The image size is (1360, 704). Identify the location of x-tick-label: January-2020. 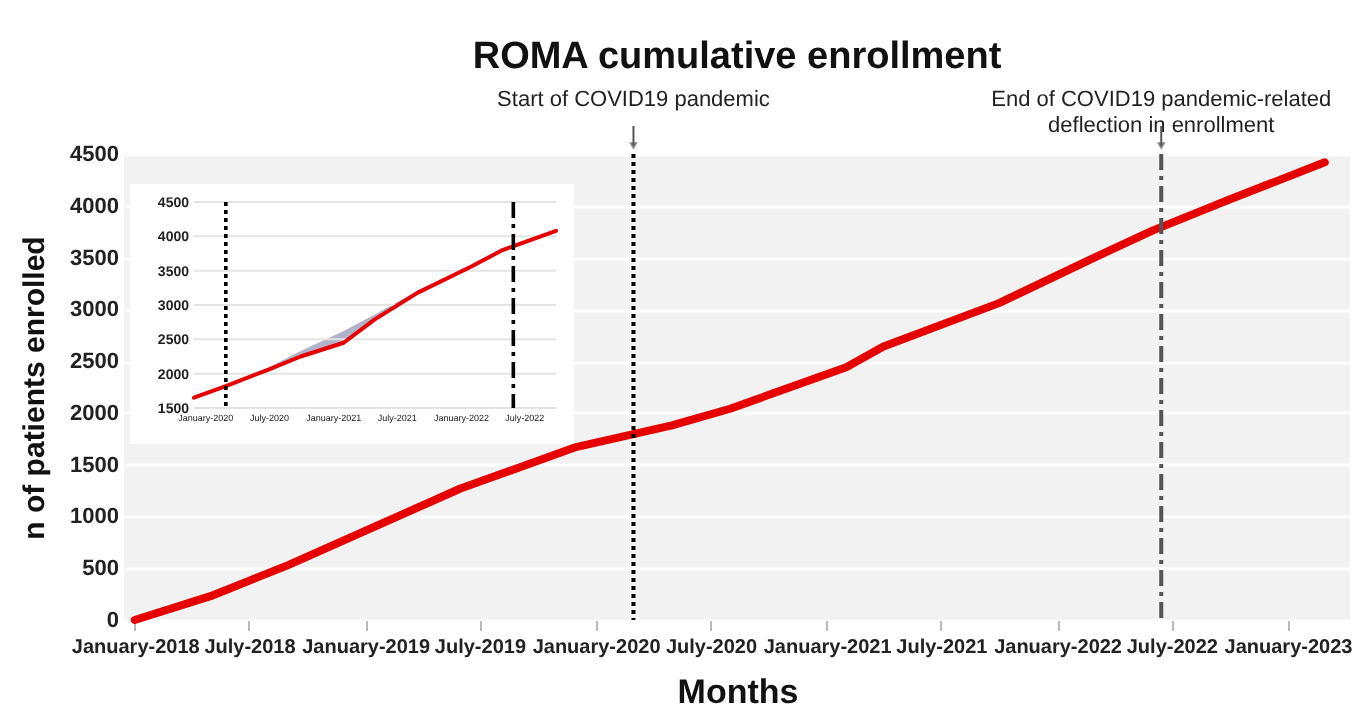
(597, 648).